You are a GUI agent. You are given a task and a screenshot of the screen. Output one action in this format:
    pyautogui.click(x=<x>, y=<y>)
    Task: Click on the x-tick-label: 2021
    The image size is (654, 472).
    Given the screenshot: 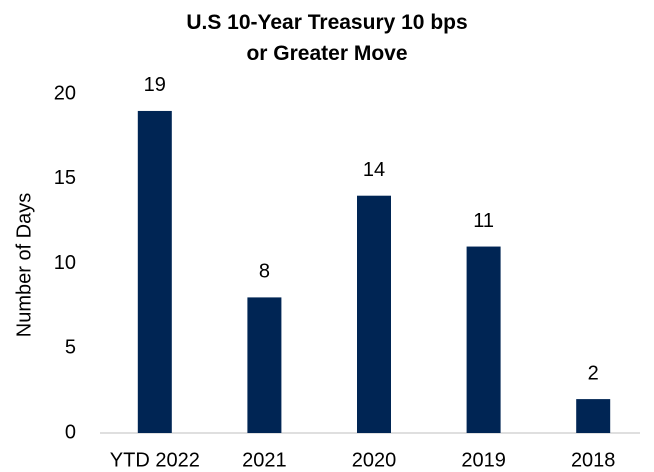 What is the action you would take?
    pyautogui.click(x=264, y=460)
    